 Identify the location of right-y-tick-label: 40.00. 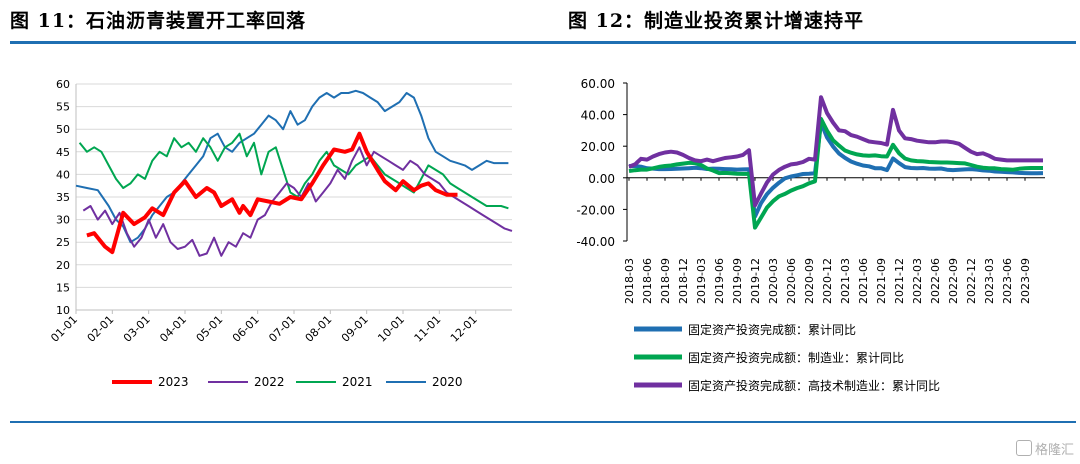
(598, 116).